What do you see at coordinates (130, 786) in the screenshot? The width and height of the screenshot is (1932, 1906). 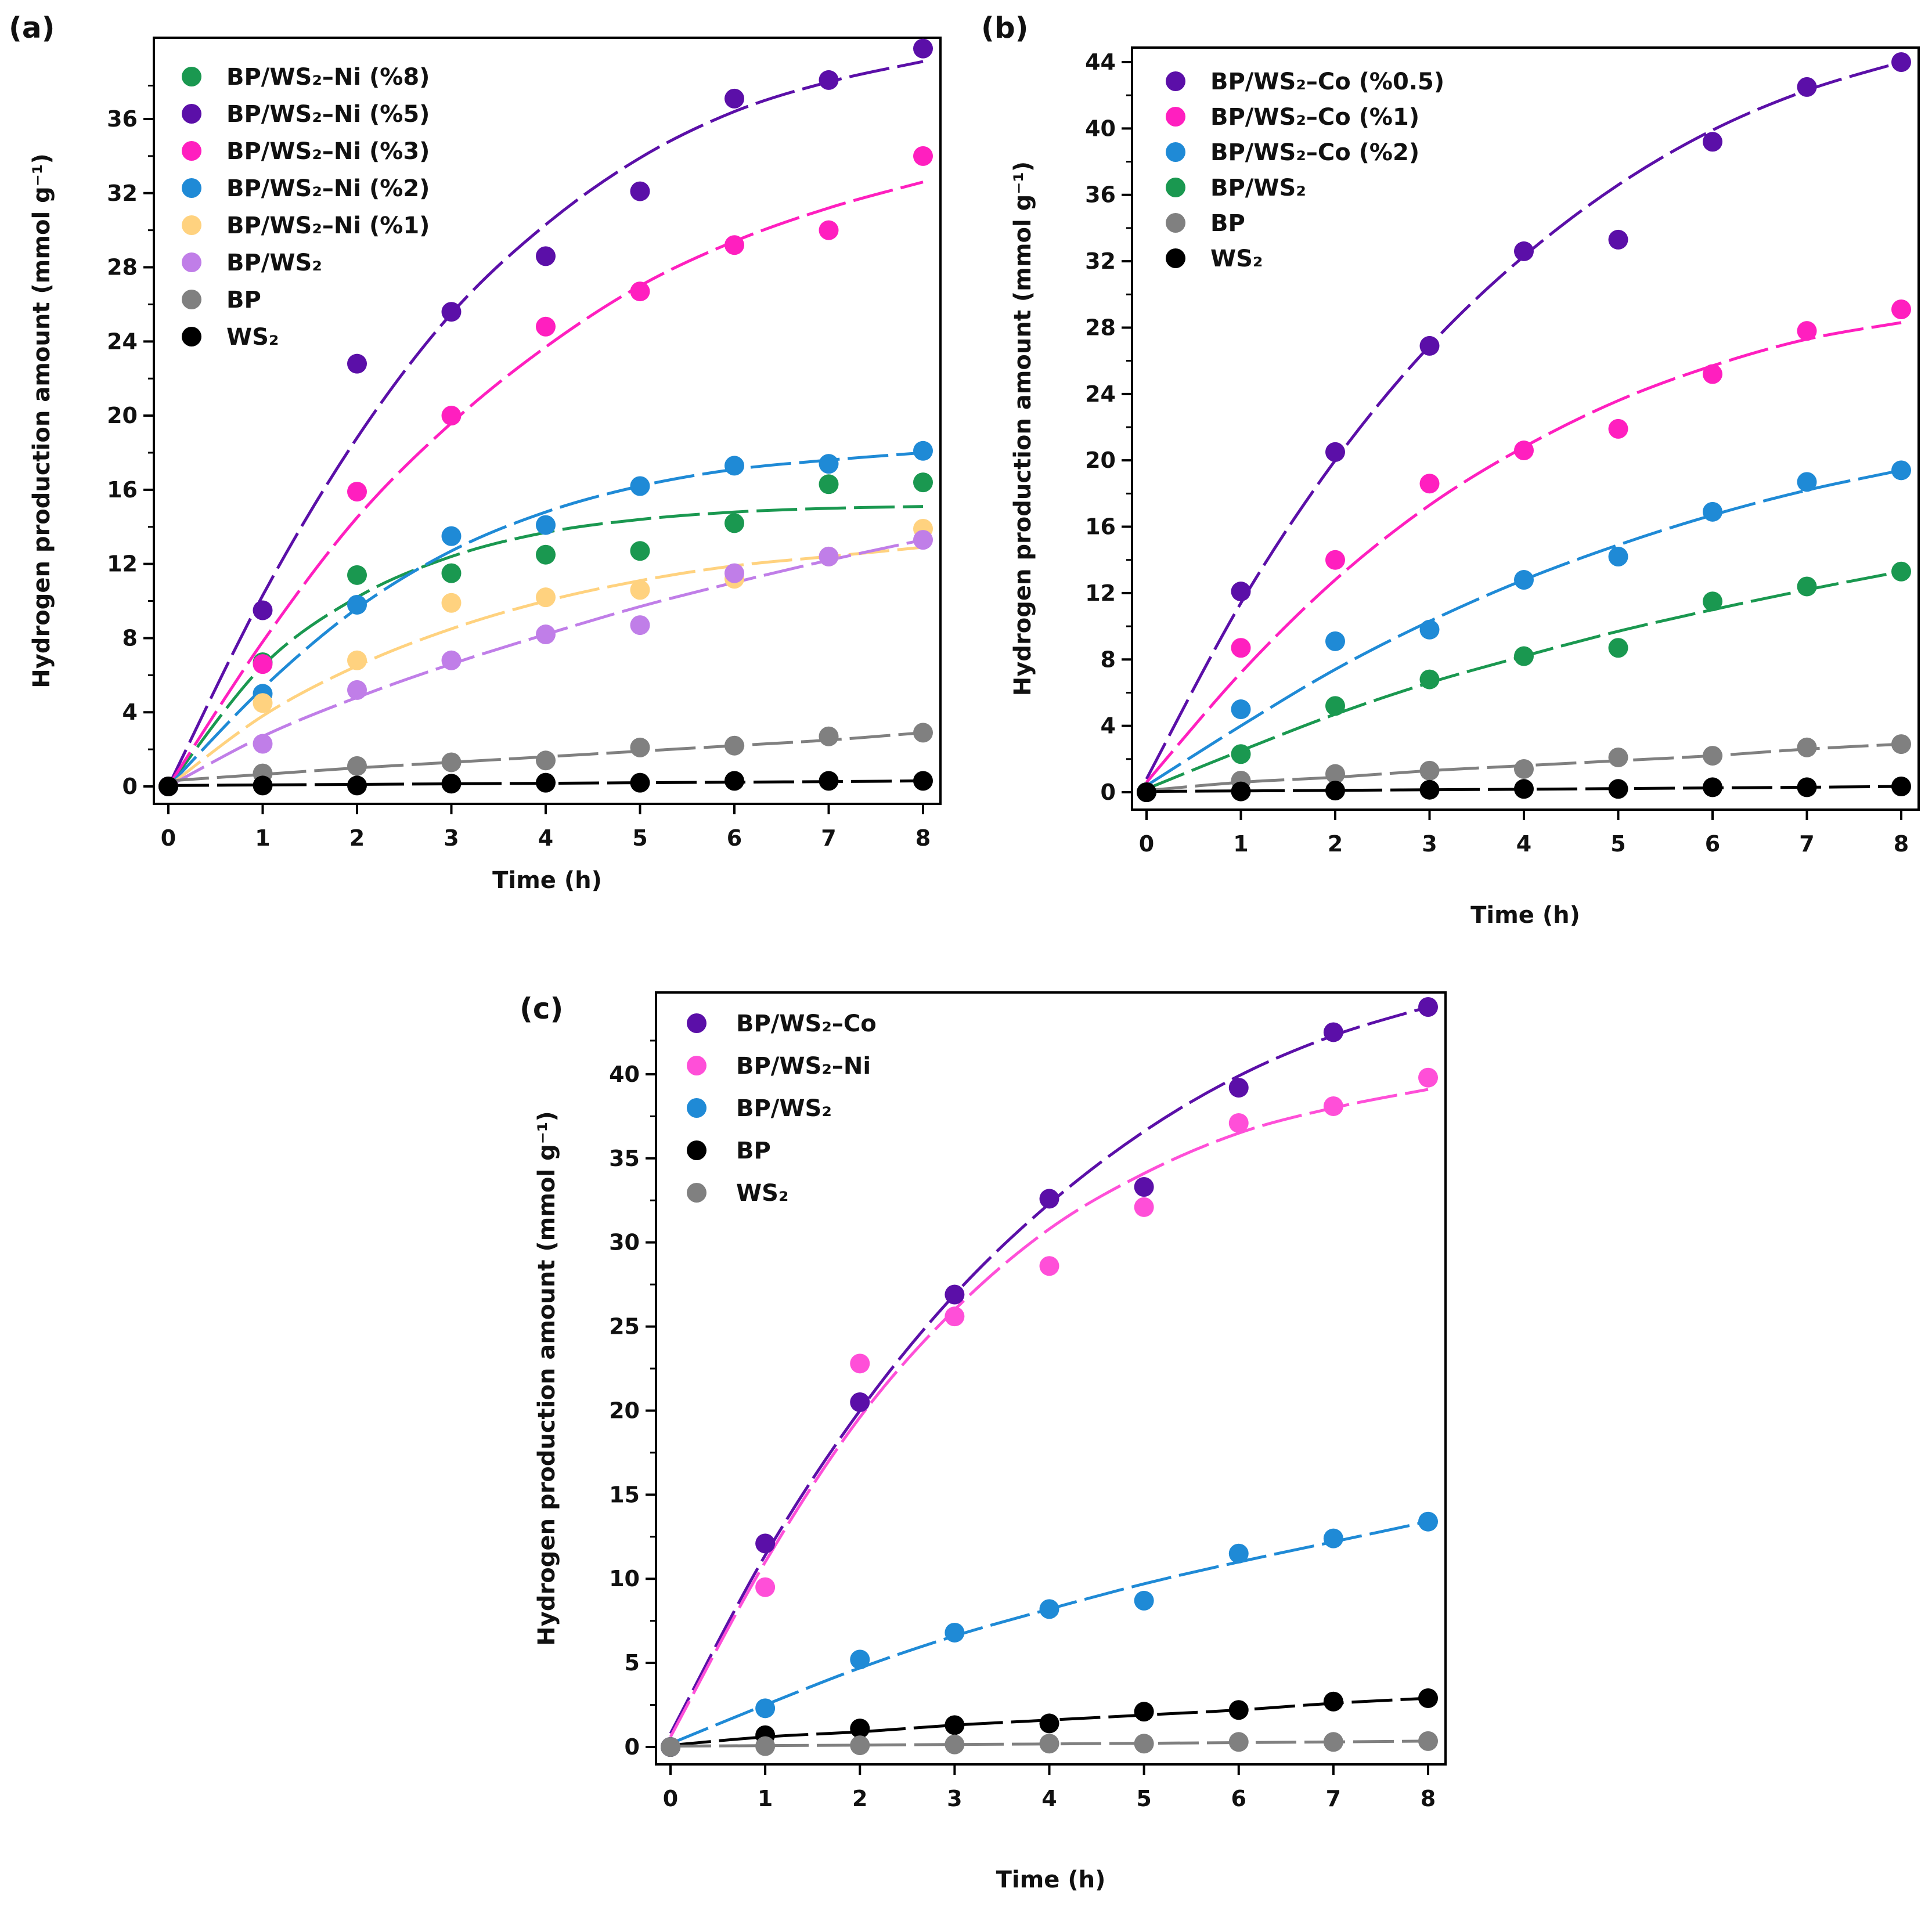 I see `y-tick-label: 0` at bounding box center [130, 786].